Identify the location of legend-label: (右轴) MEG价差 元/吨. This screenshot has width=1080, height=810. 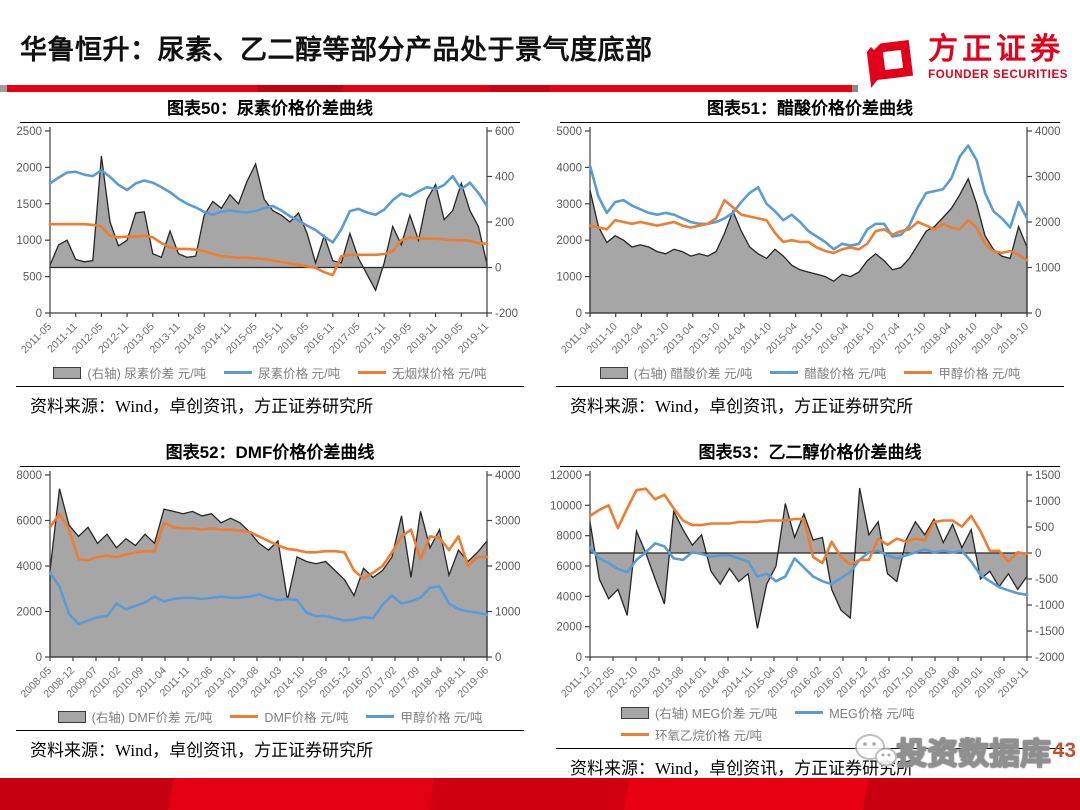
(716, 714).